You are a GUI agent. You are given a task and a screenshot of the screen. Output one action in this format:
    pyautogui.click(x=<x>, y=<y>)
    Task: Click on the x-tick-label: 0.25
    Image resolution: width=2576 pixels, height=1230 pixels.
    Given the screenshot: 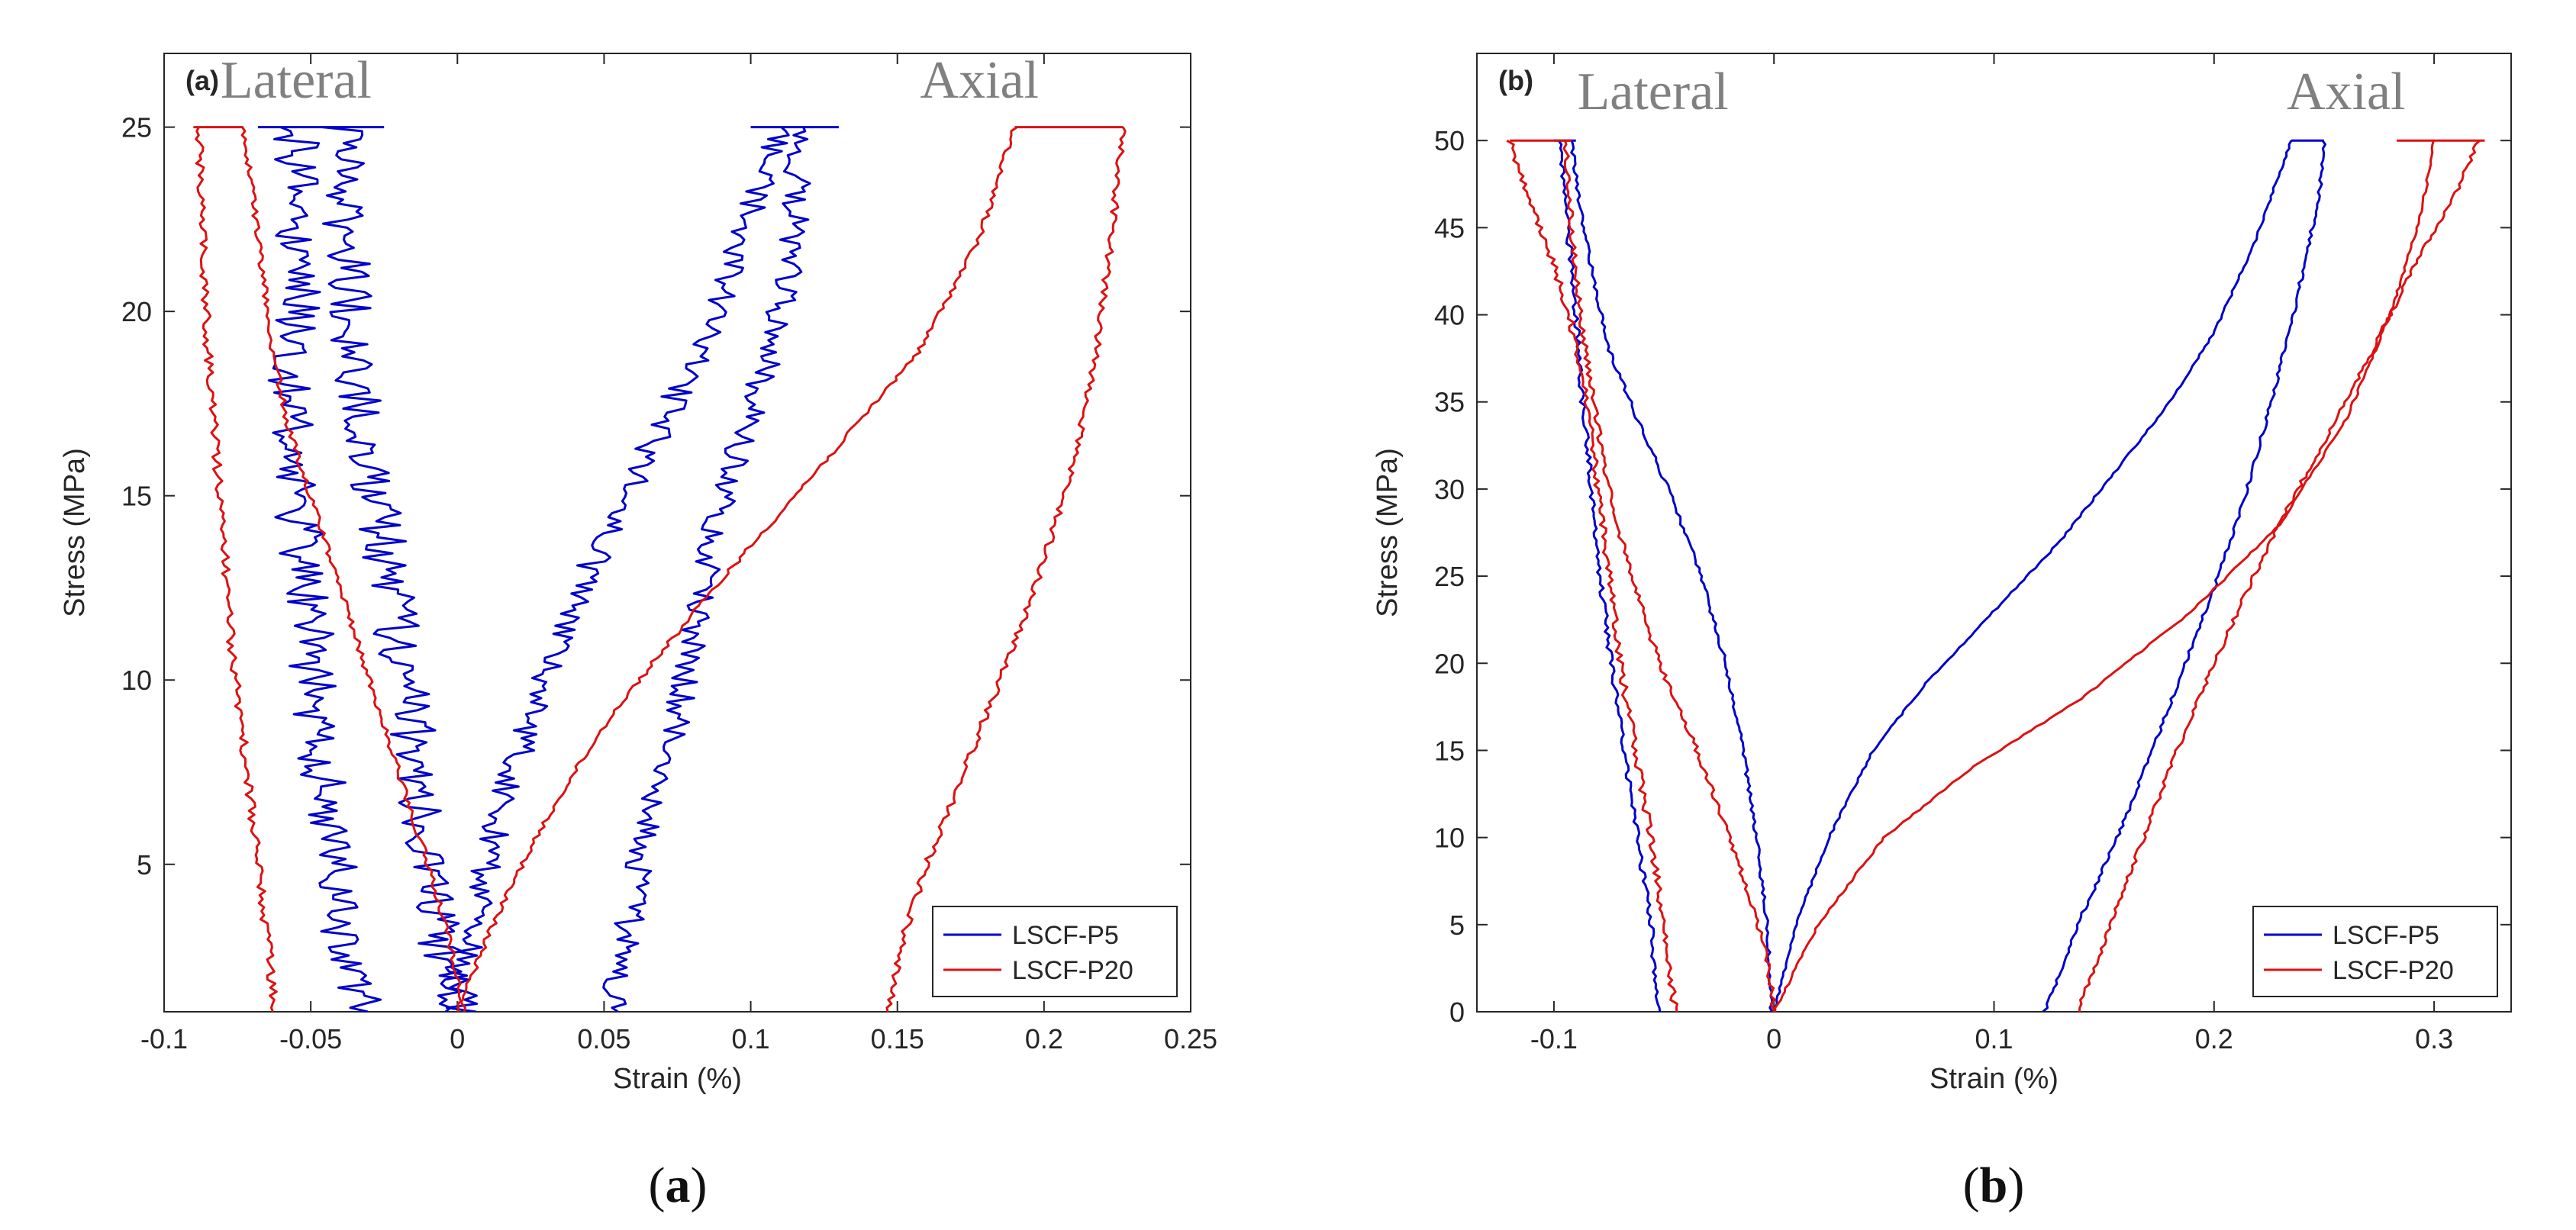 What is the action you would take?
    pyautogui.click(x=1190, y=1039)
    